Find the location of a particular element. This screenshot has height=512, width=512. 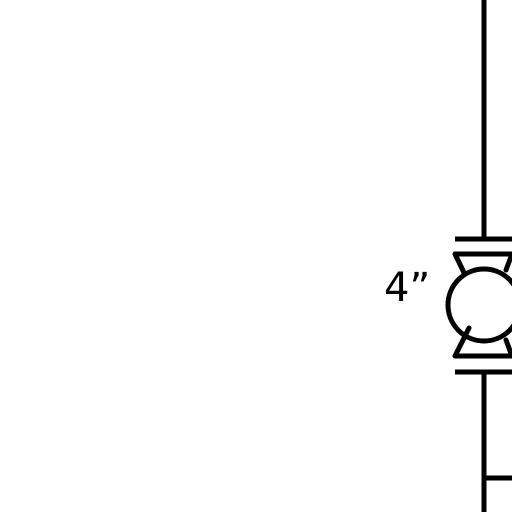

valve-size-label: 4” is located at coordinates (407, 288).